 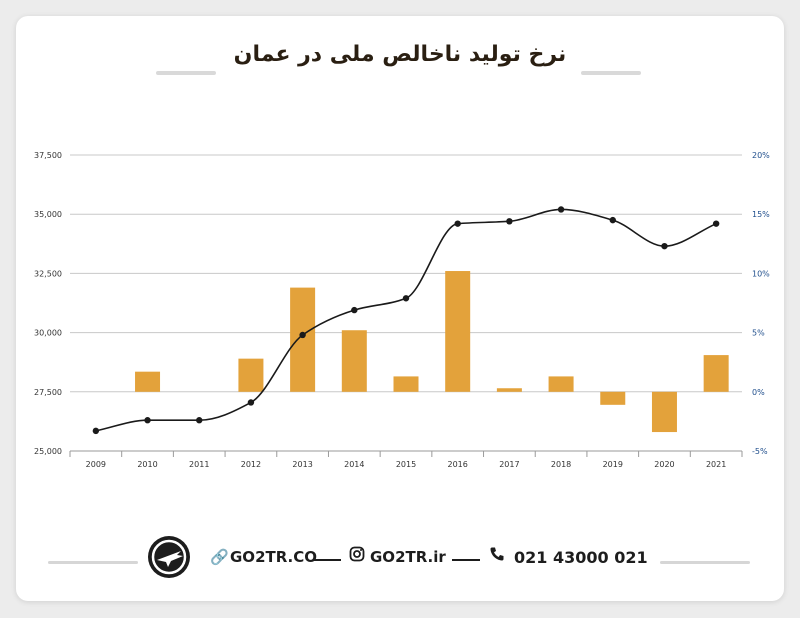 I want to click on instagram-icon, so click(x=357, y=556).